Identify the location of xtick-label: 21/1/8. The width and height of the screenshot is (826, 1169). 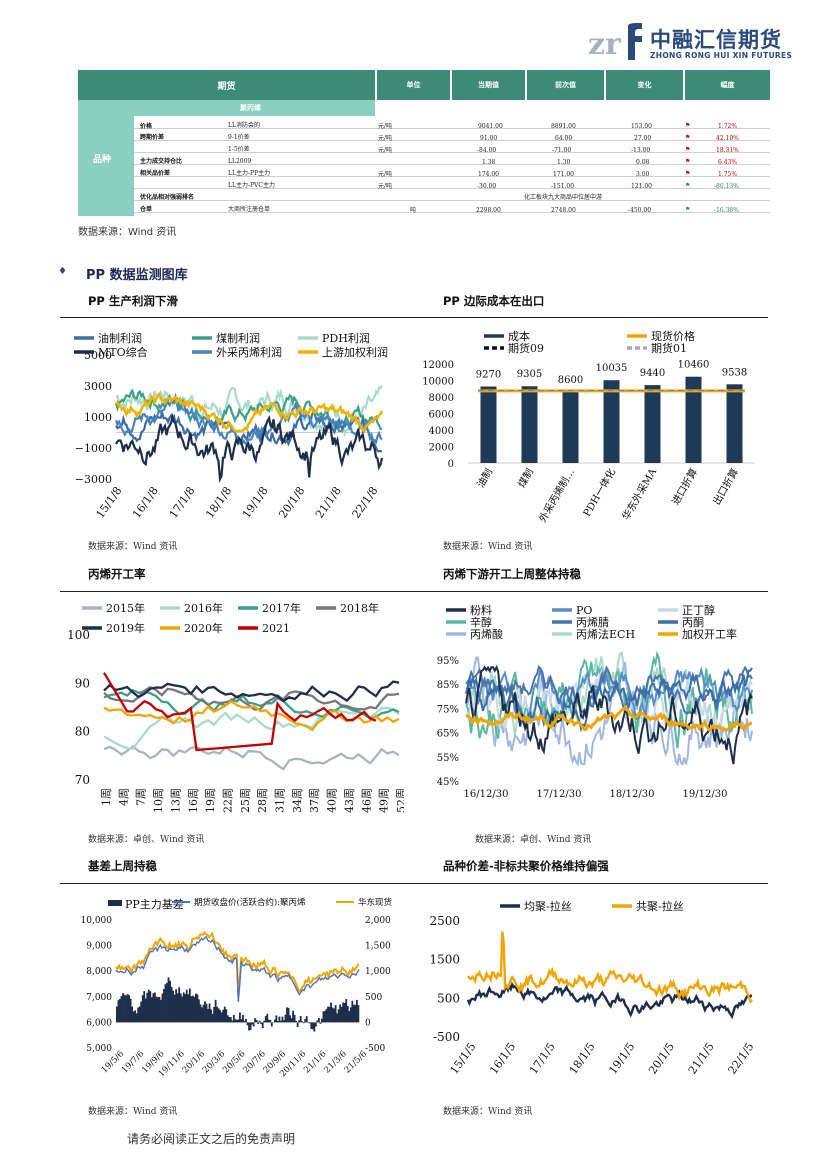
(328, 502).